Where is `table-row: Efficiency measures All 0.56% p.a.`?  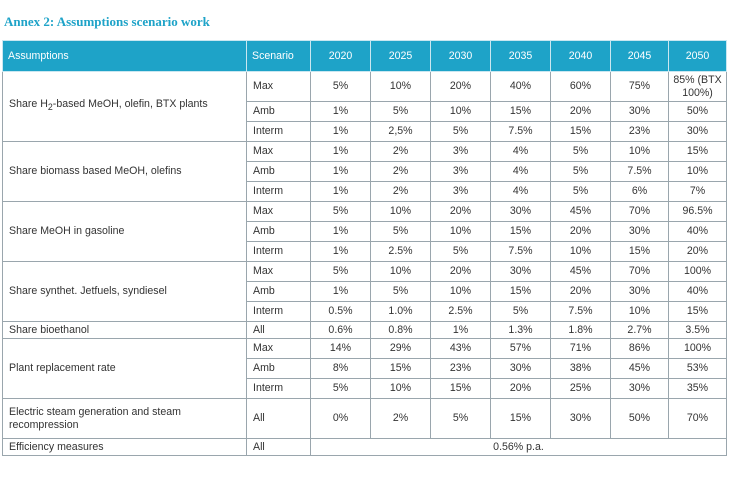 table-row: Efficiency measures All 0.56% p.a. is located at coordinates (364, 447).